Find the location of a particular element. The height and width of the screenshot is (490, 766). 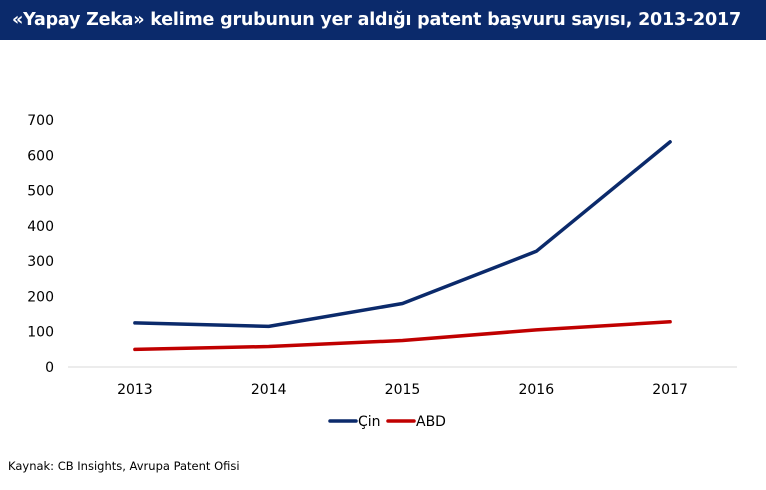

legend: Çin ABD is located at coordinates (387, 422).